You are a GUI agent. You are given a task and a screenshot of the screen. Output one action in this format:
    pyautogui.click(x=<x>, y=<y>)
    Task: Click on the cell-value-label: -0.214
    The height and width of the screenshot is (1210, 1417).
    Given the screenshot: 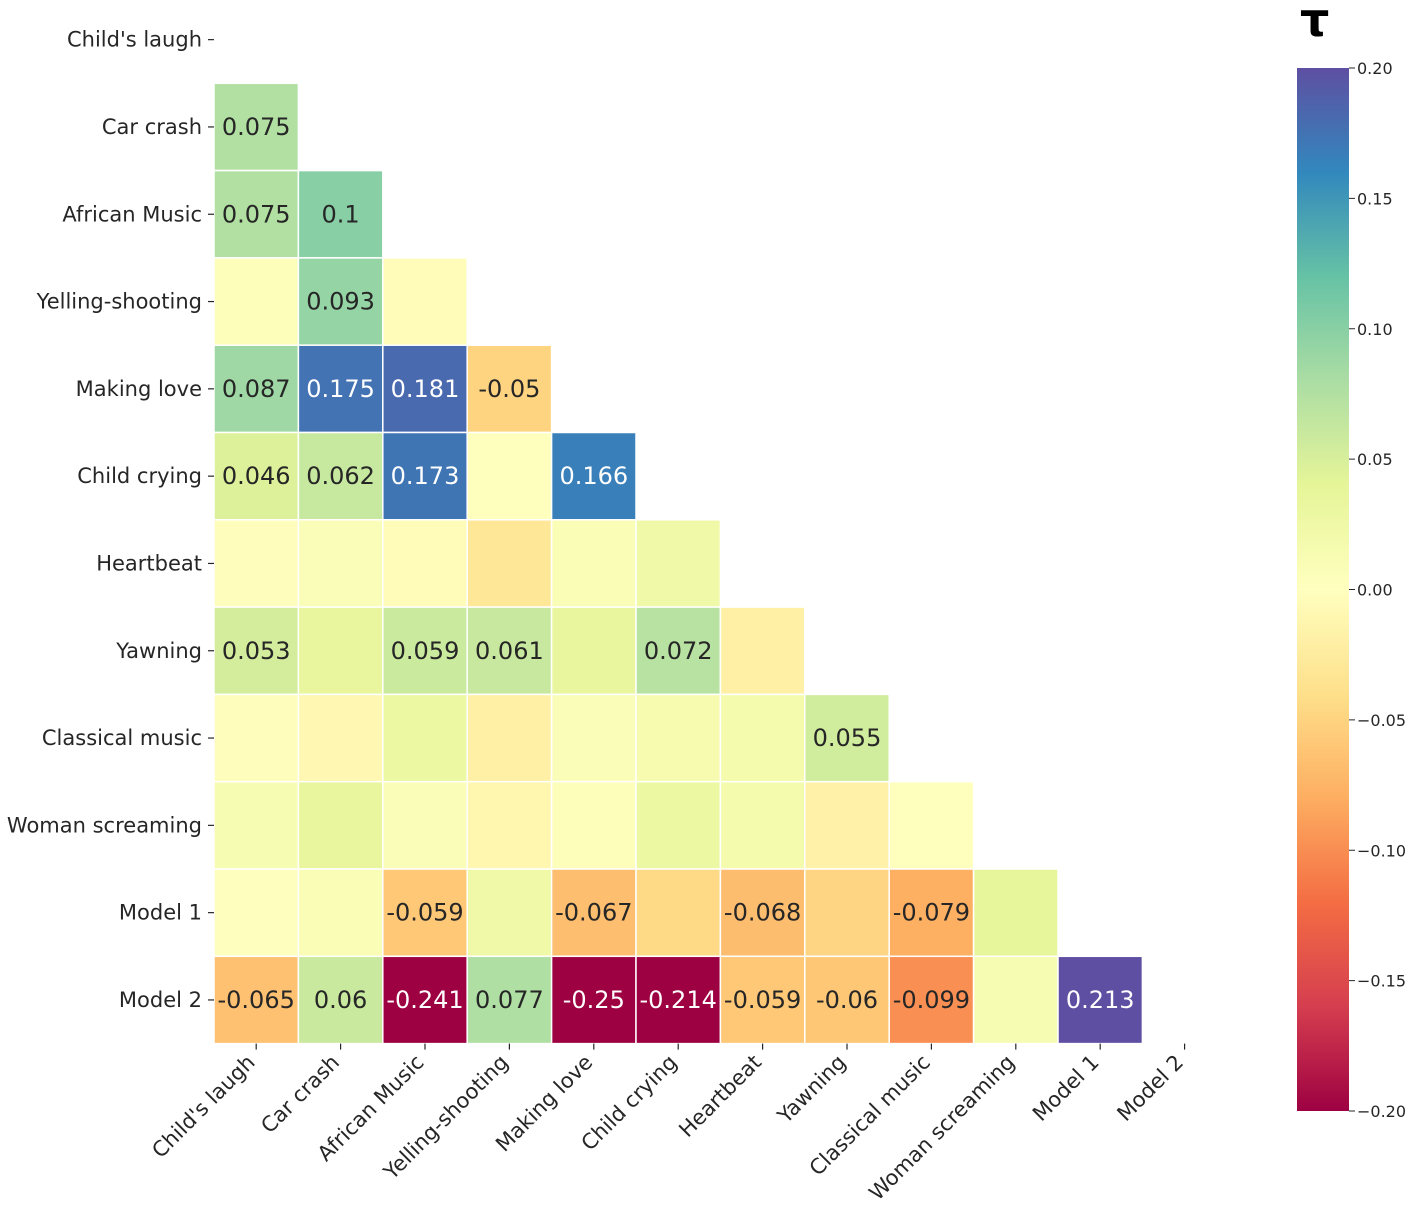 What is the action you would take?
    pyautogui.click(x=678, y=1000)
    